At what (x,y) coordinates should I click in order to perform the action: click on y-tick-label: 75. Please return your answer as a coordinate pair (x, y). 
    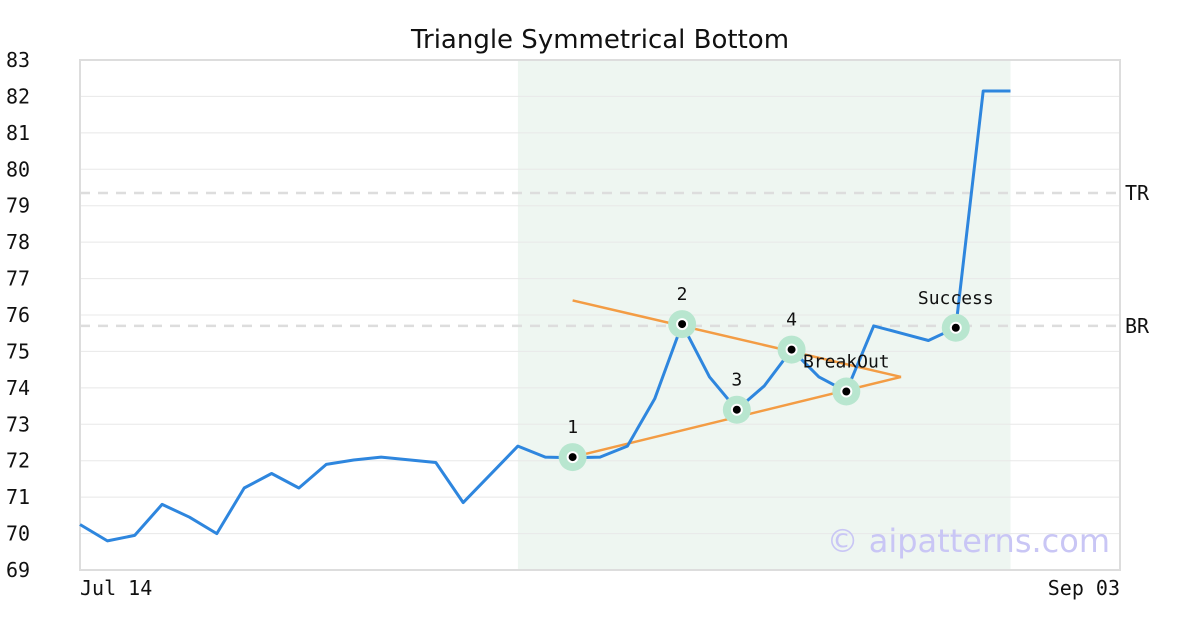
    Looking at the image, I should click on (18, 351).